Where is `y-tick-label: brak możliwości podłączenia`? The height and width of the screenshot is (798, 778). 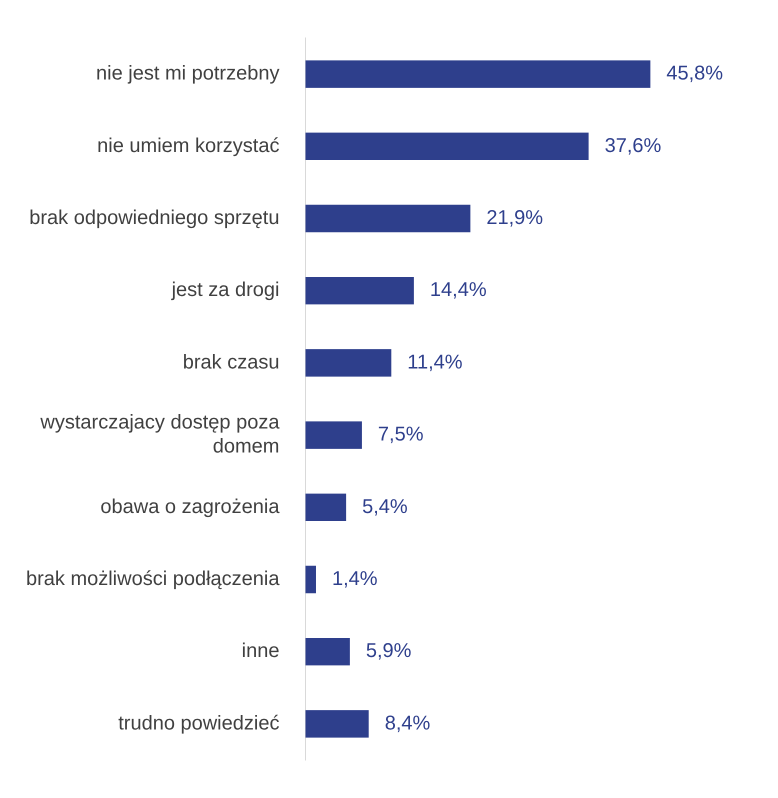 y-tick-label: brak możliwości podłączenia is located at coordinates (153, 579).